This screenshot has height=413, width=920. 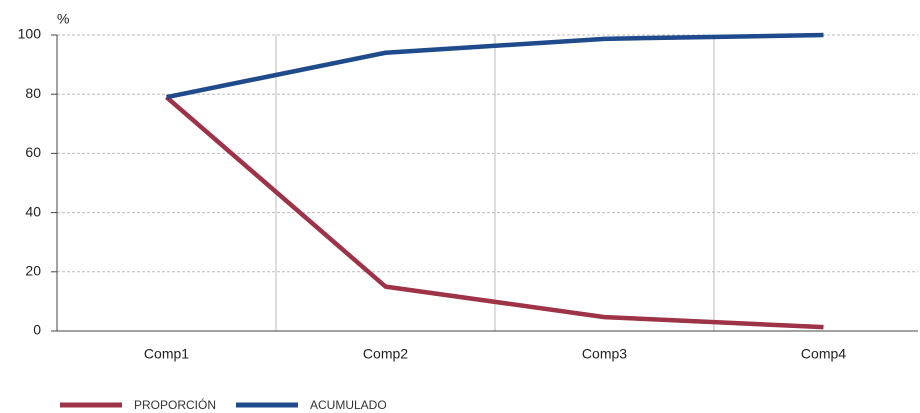 What do you see at coordinates (30, 34) in the screenshot?
I see `y-tick-label: 100` at bounding box center [30, 34].